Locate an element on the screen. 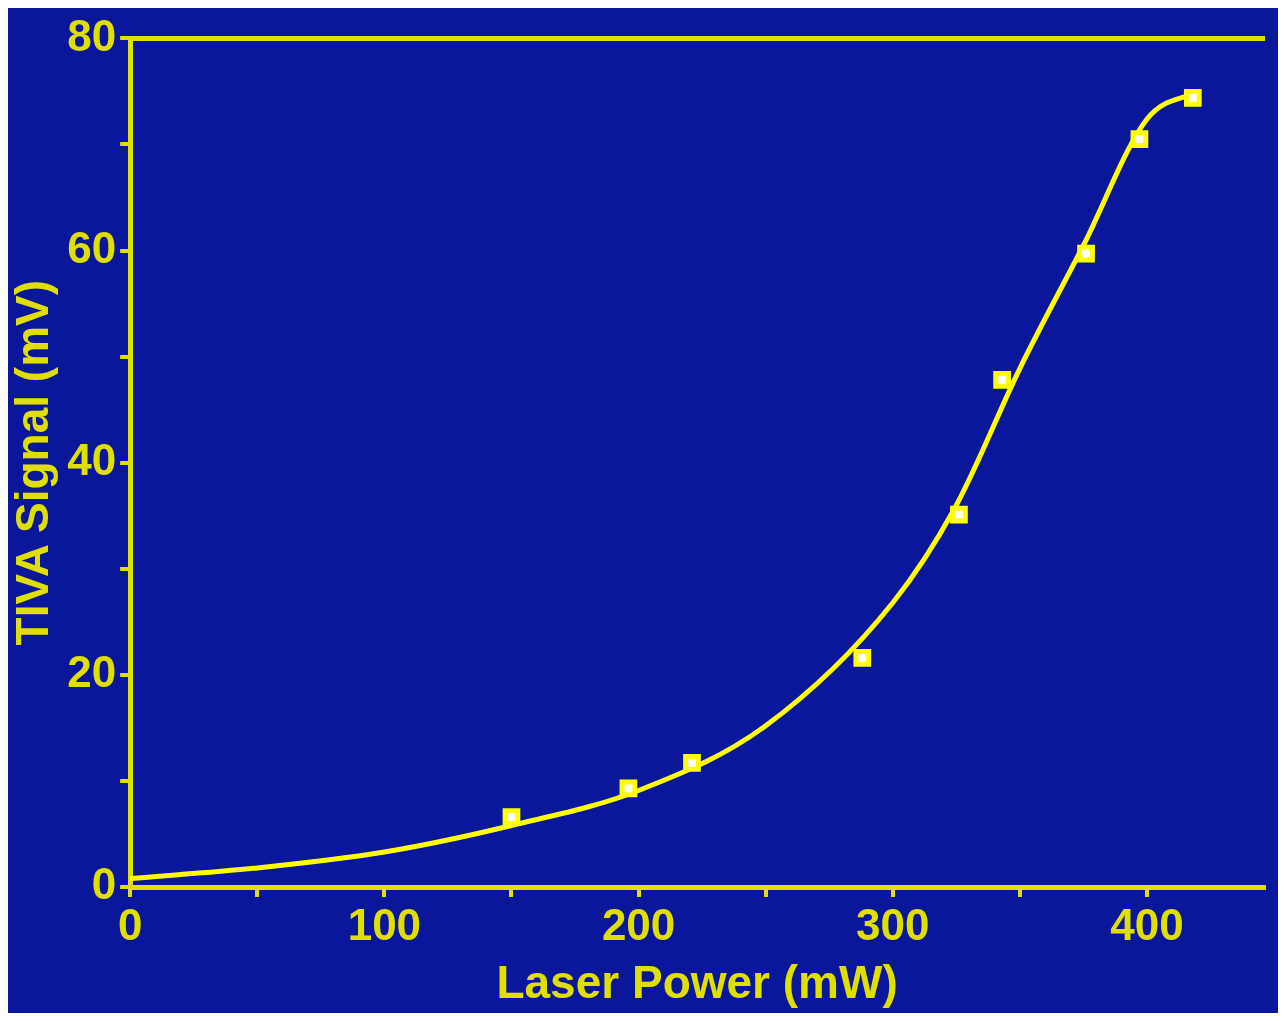 This screenshot has height=1021, width=1286. y-tick-label: 80 is located at coordinates (92, 35).